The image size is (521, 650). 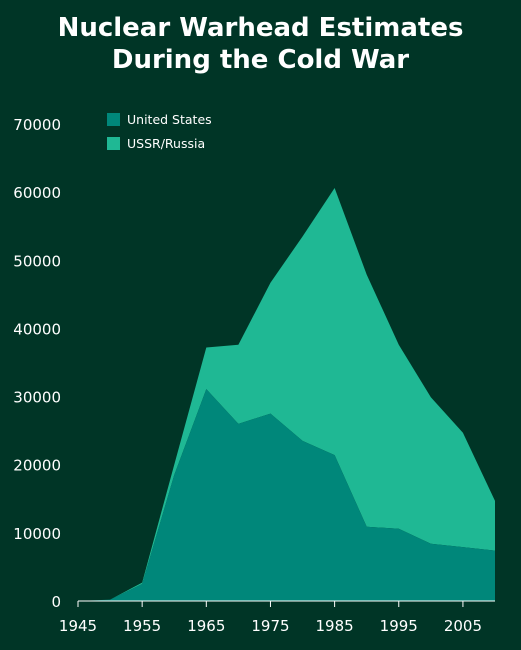 What do you see at coordinates (37, 534) in the screenshot?
I see `y-tick-label: 10000` at bounding box center [37, 534].